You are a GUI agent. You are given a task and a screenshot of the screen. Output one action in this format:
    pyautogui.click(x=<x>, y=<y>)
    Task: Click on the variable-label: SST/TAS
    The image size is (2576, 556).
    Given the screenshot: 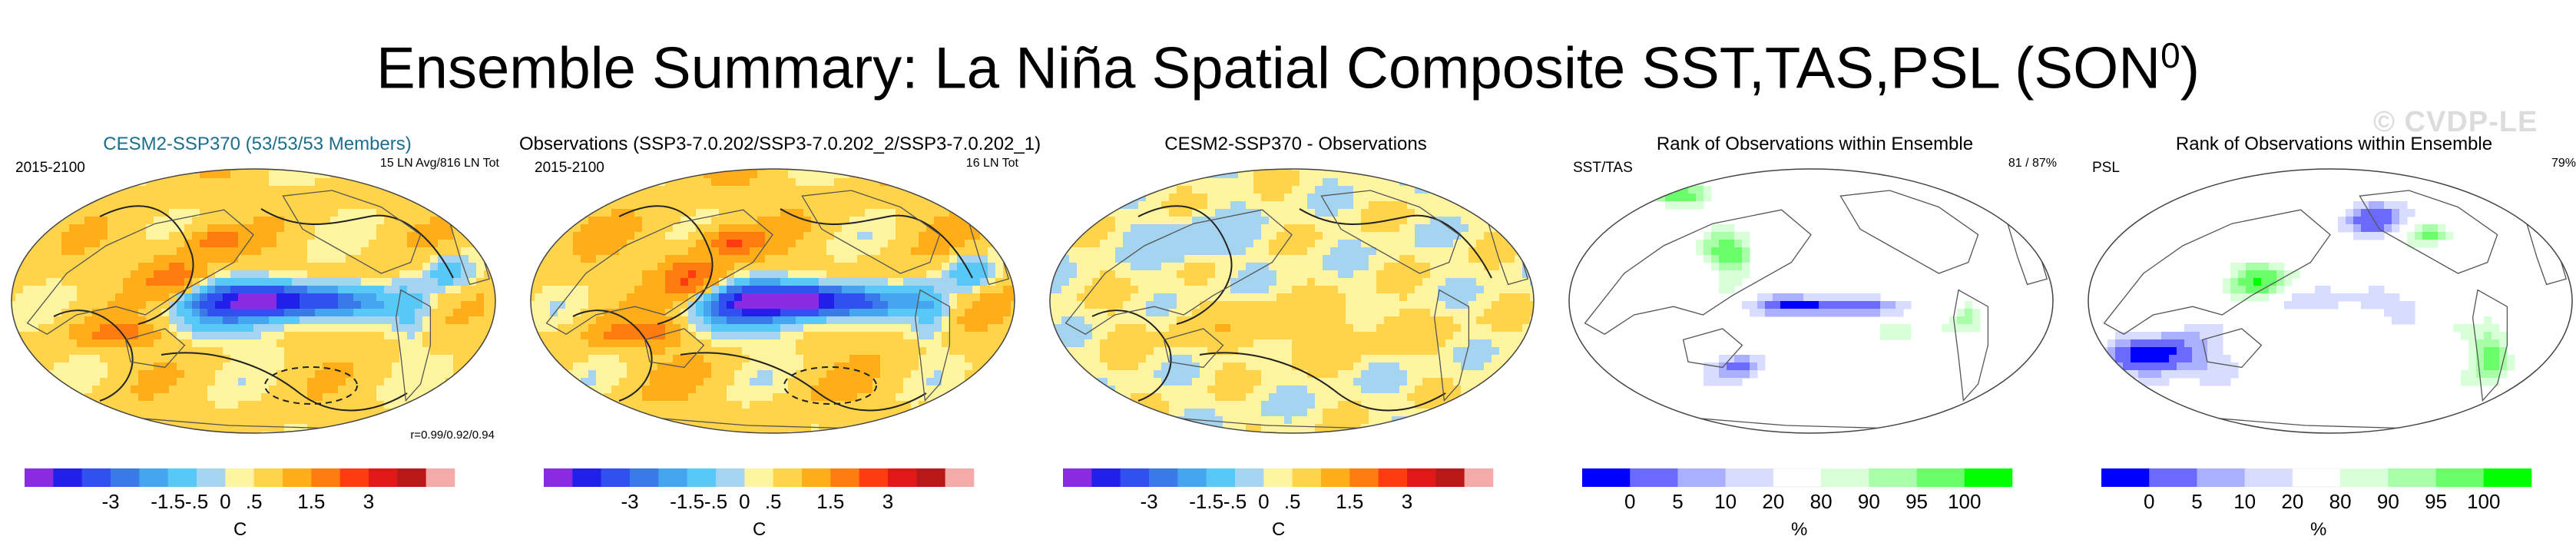 What is the action you would take?
    pyautogui.click(x=1603, y=168)
    